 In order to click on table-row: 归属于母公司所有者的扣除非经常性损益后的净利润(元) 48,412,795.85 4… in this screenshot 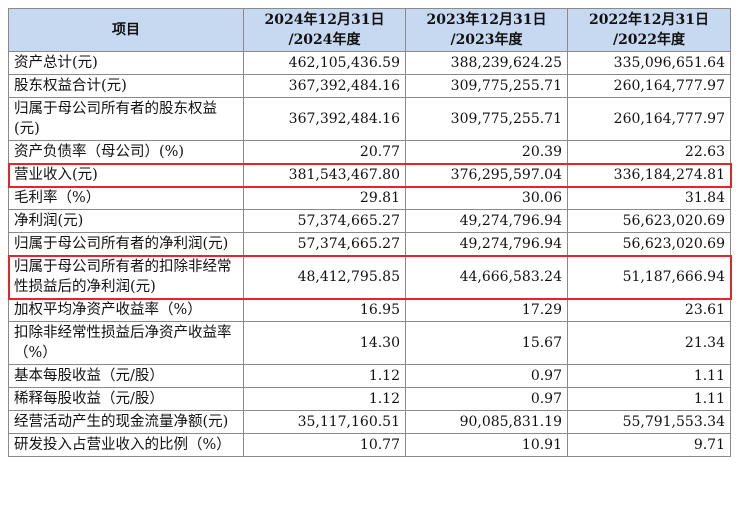, I will do `click(369, 277)`.